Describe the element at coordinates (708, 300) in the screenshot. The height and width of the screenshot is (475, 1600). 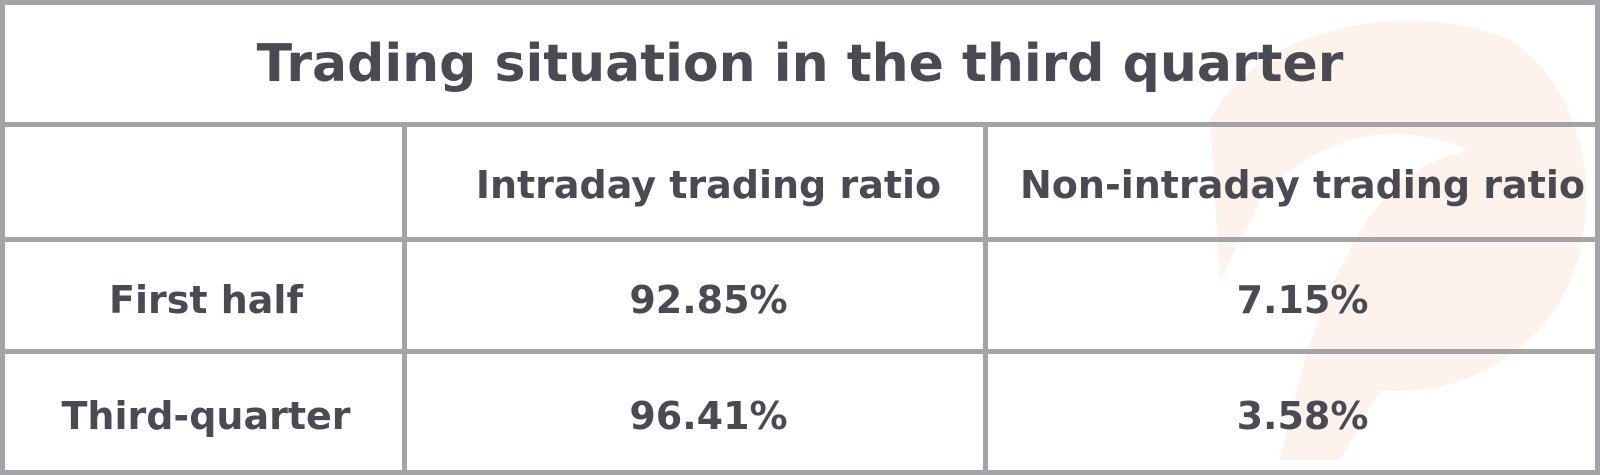
I see `table-cell: 92.85%` at that location.